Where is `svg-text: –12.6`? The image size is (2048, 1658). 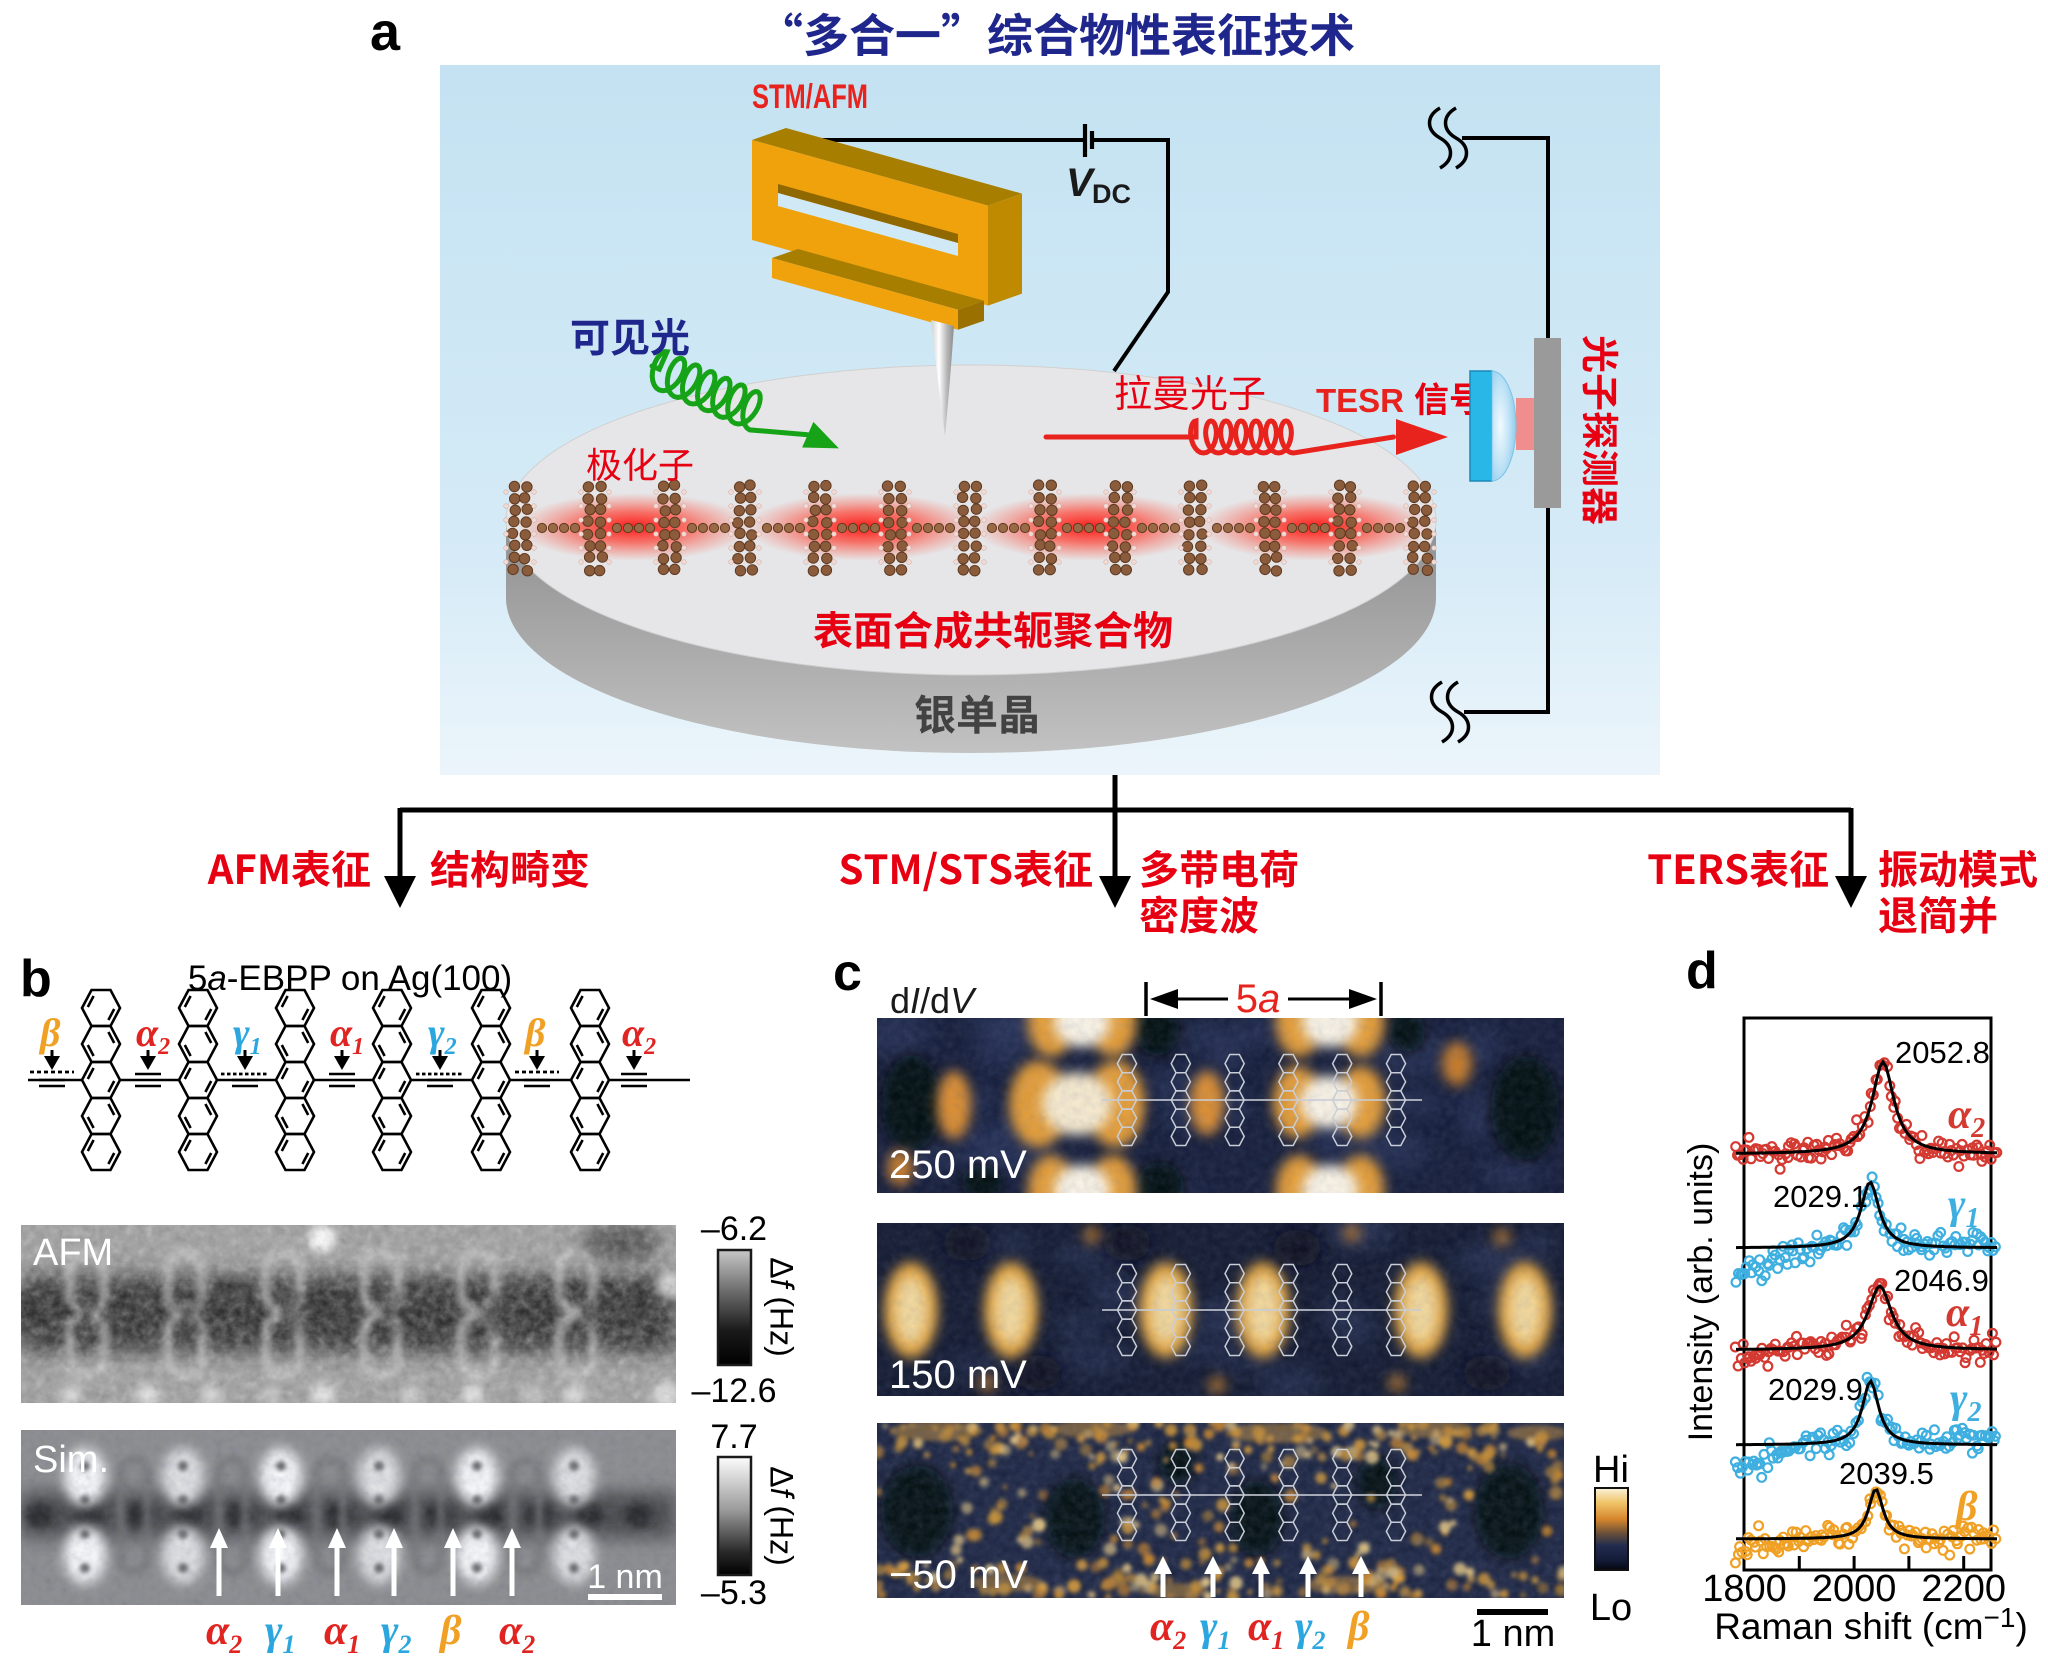
svg-text: –12.6 is located at coordinates (733, 1391).